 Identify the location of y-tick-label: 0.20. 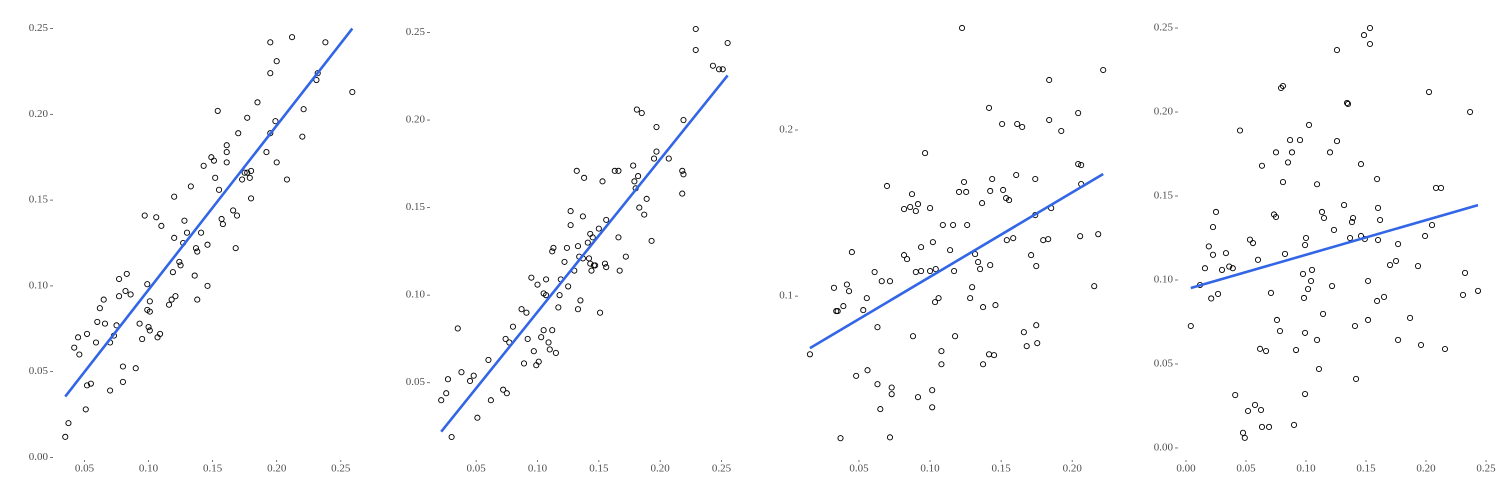
(39, 114).